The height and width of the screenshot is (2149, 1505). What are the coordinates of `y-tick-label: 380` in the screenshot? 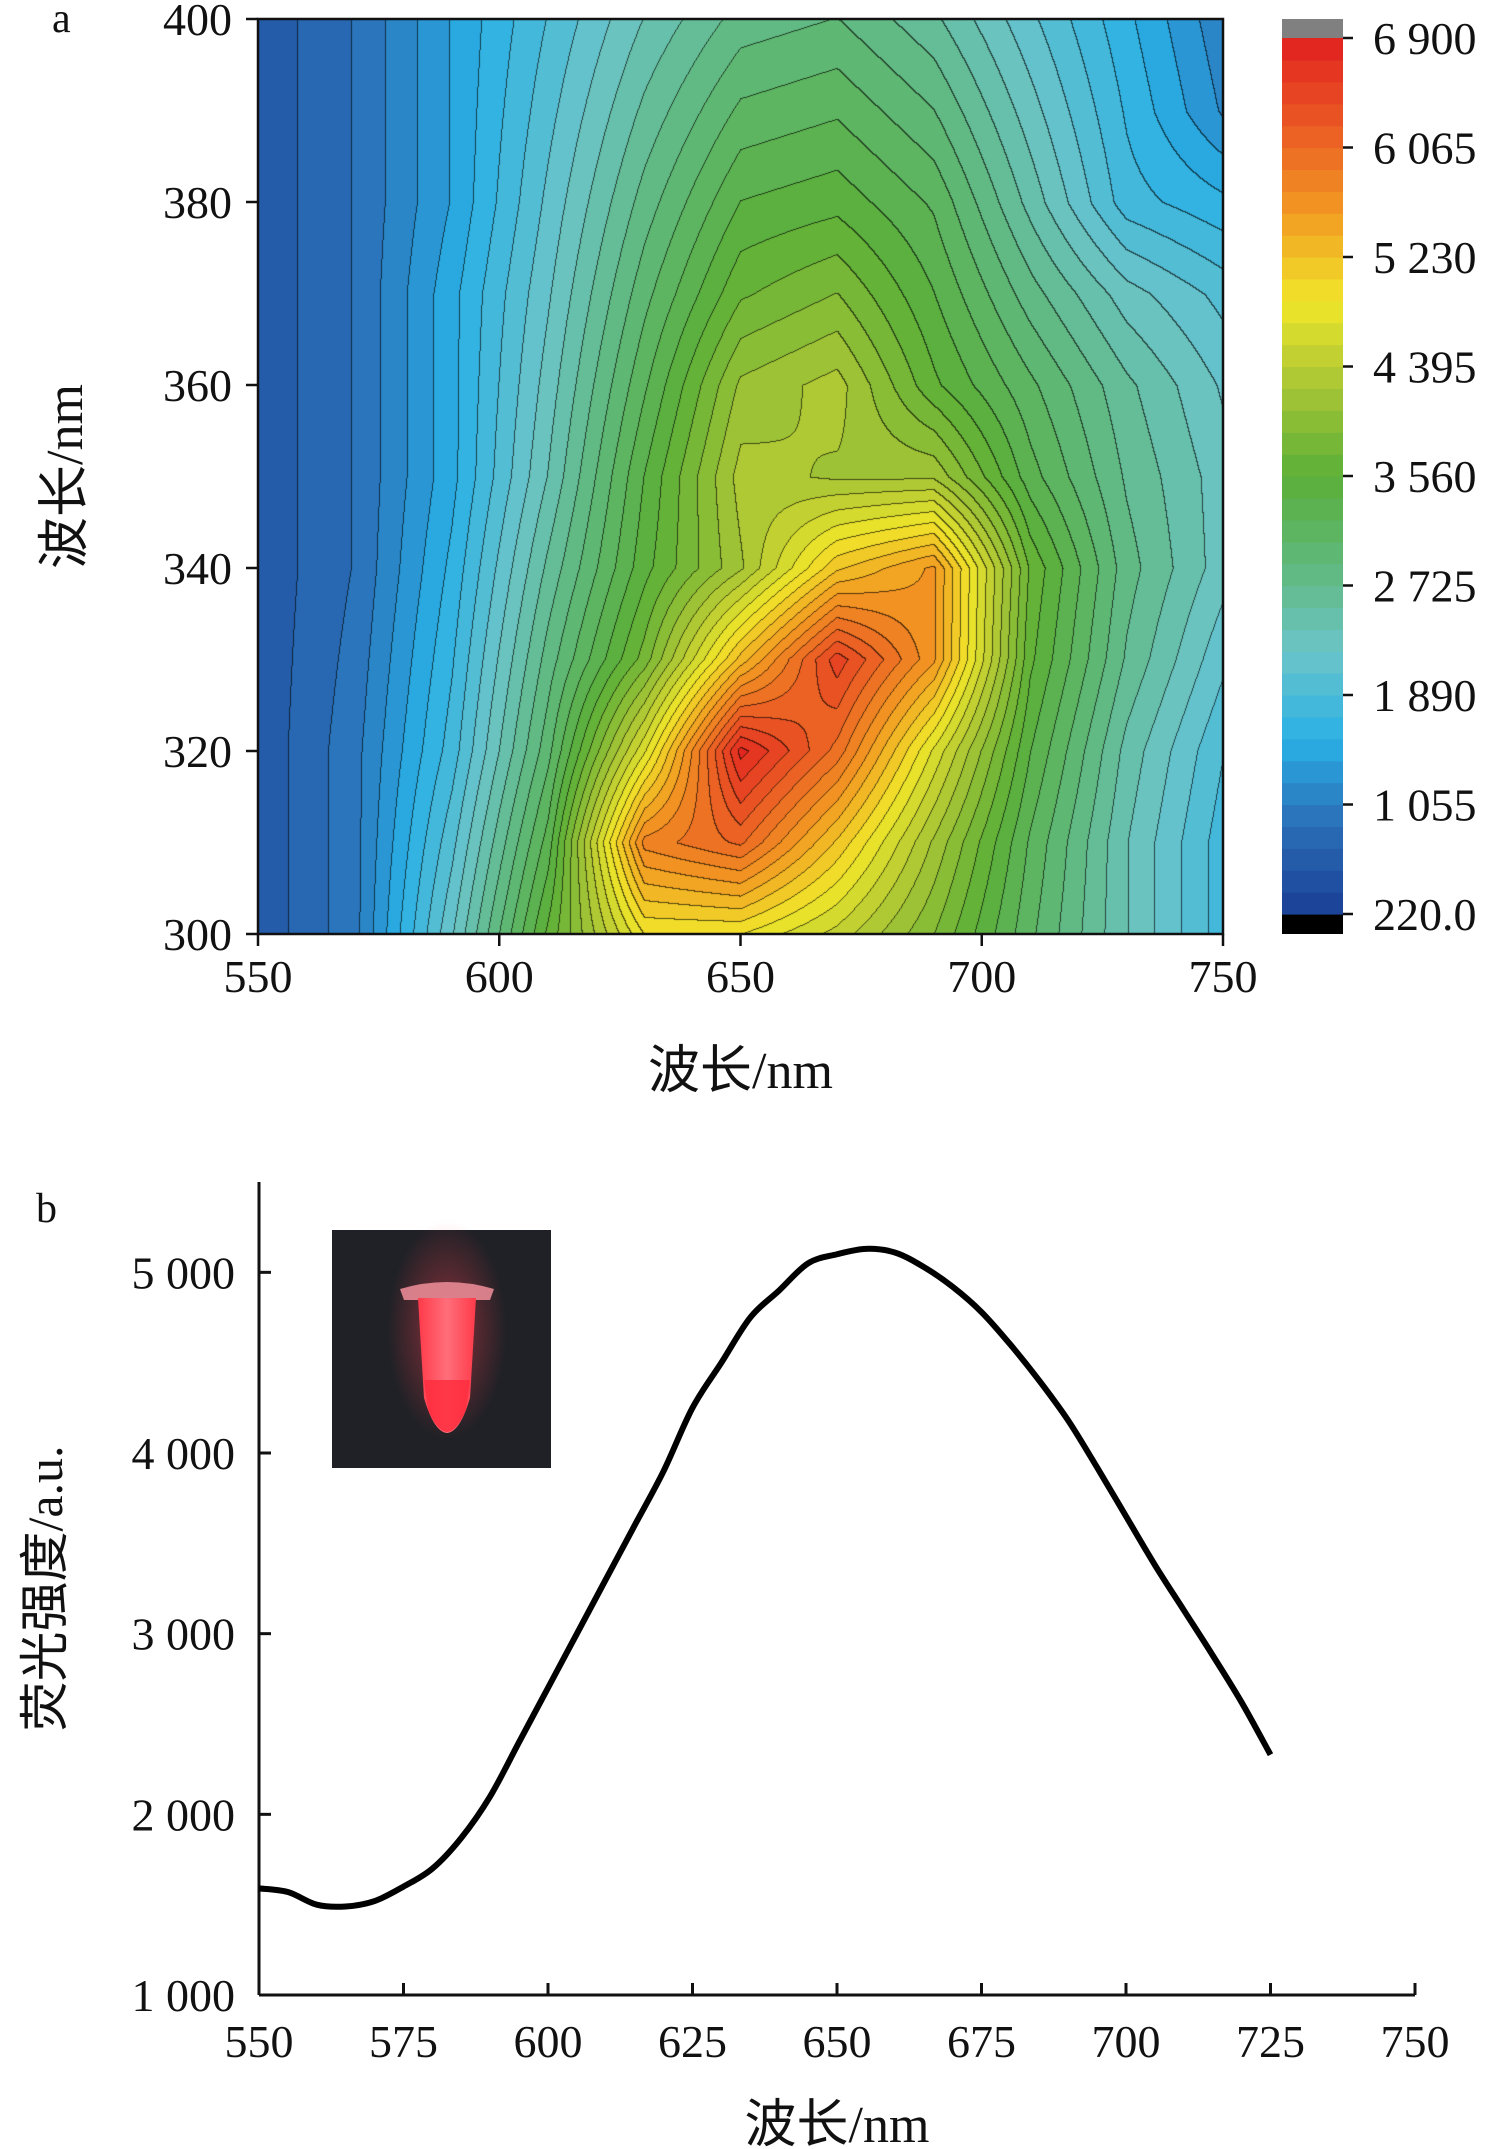 It's located at (197, 202).